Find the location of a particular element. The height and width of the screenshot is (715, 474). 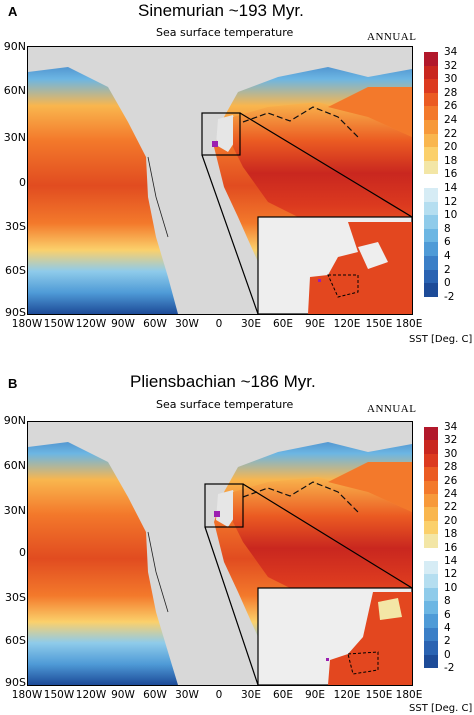

colorbar-tick: 32 is located at coordinates (451, 440).